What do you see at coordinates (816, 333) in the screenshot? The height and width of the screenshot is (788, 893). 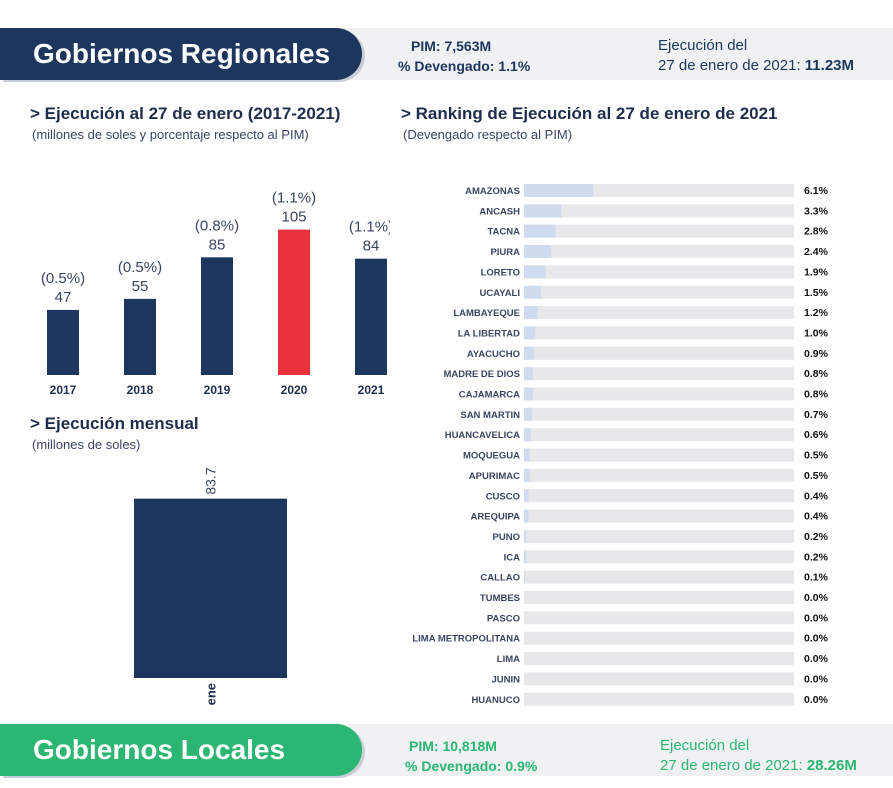 I see `ranking-value-label: 1.0%` at bounding box center [816, 333].